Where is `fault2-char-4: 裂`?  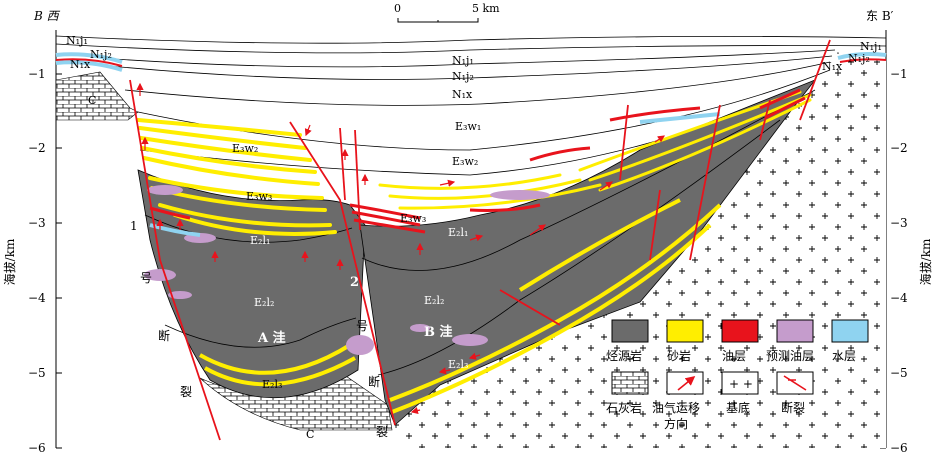
fault2-char-4: 裂 is located at coordinates (382, 432).